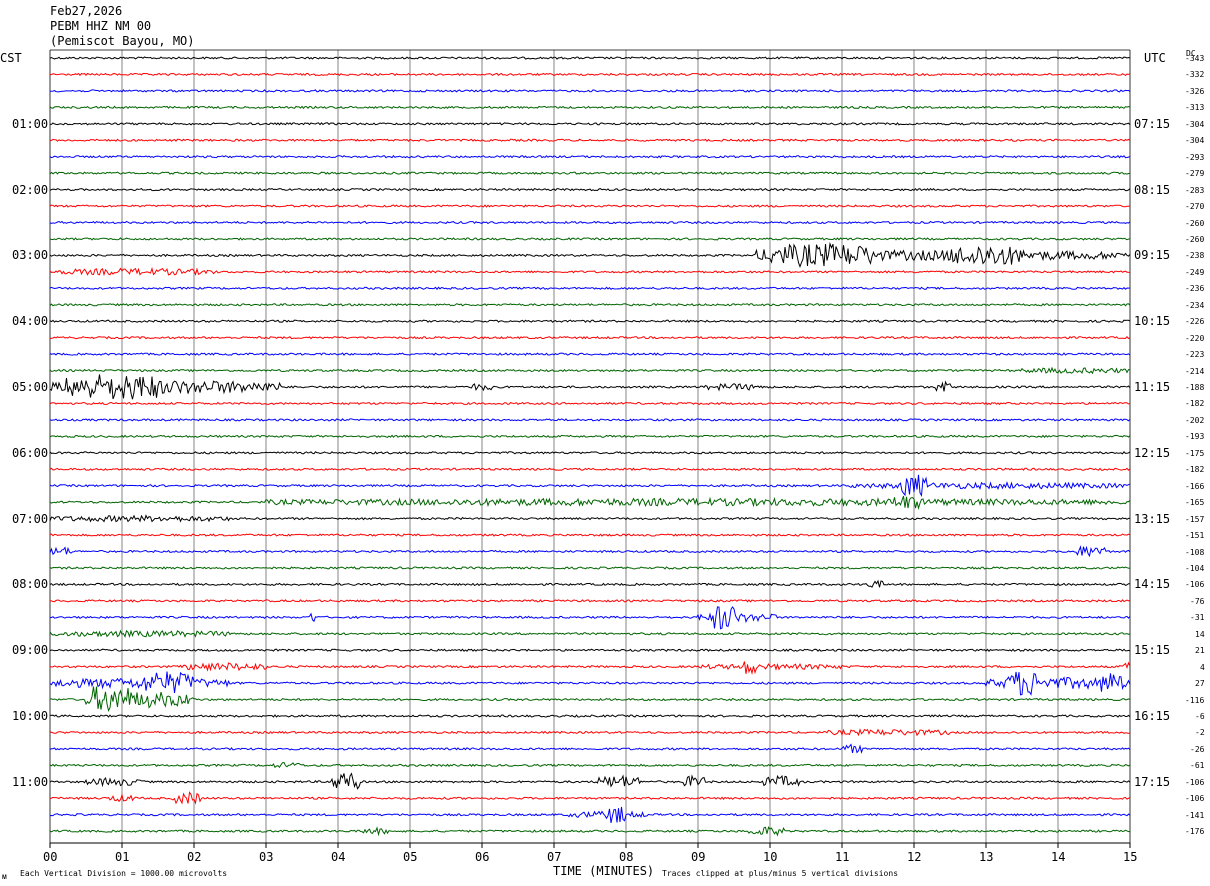 The image size is (1210, 886). What do you see at coordinates (914, 857) in the screenshot?
I see `x-tick-label: 12` at bounding box center [914, 857].